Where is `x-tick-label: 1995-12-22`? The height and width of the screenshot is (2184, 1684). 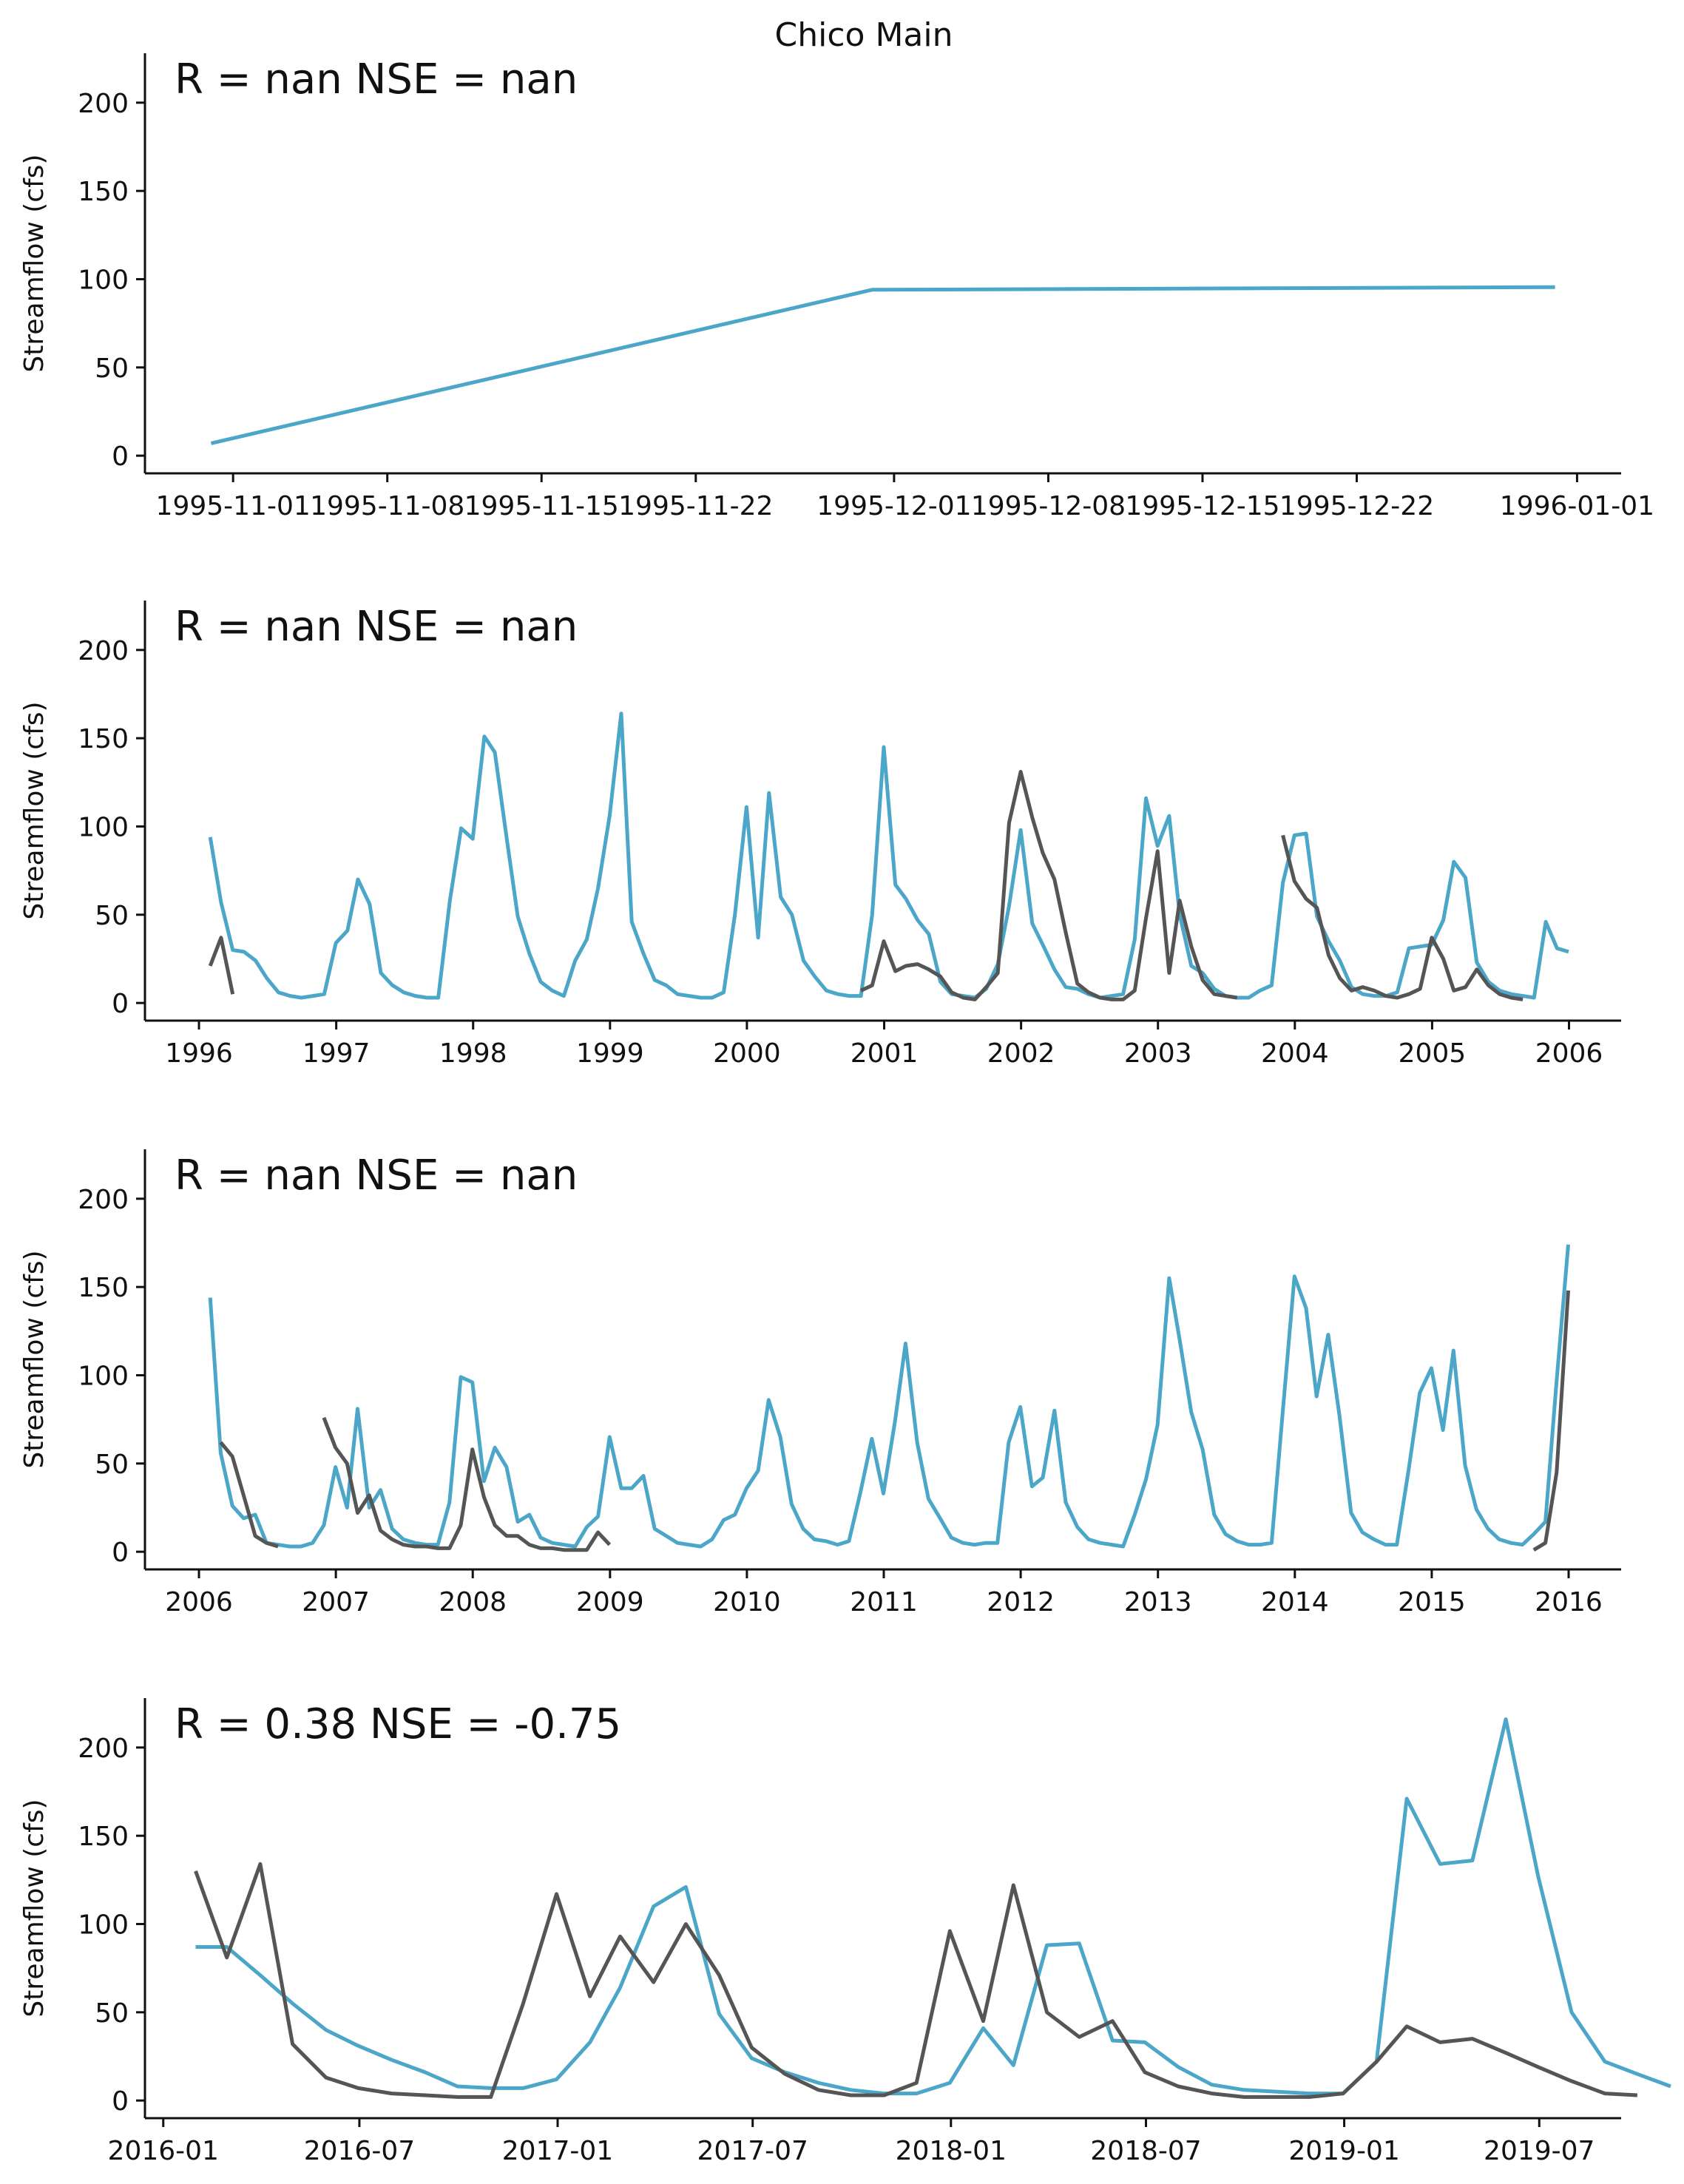
x-tick-label: 1995-12-22 is located at coordinates (1356, 506).